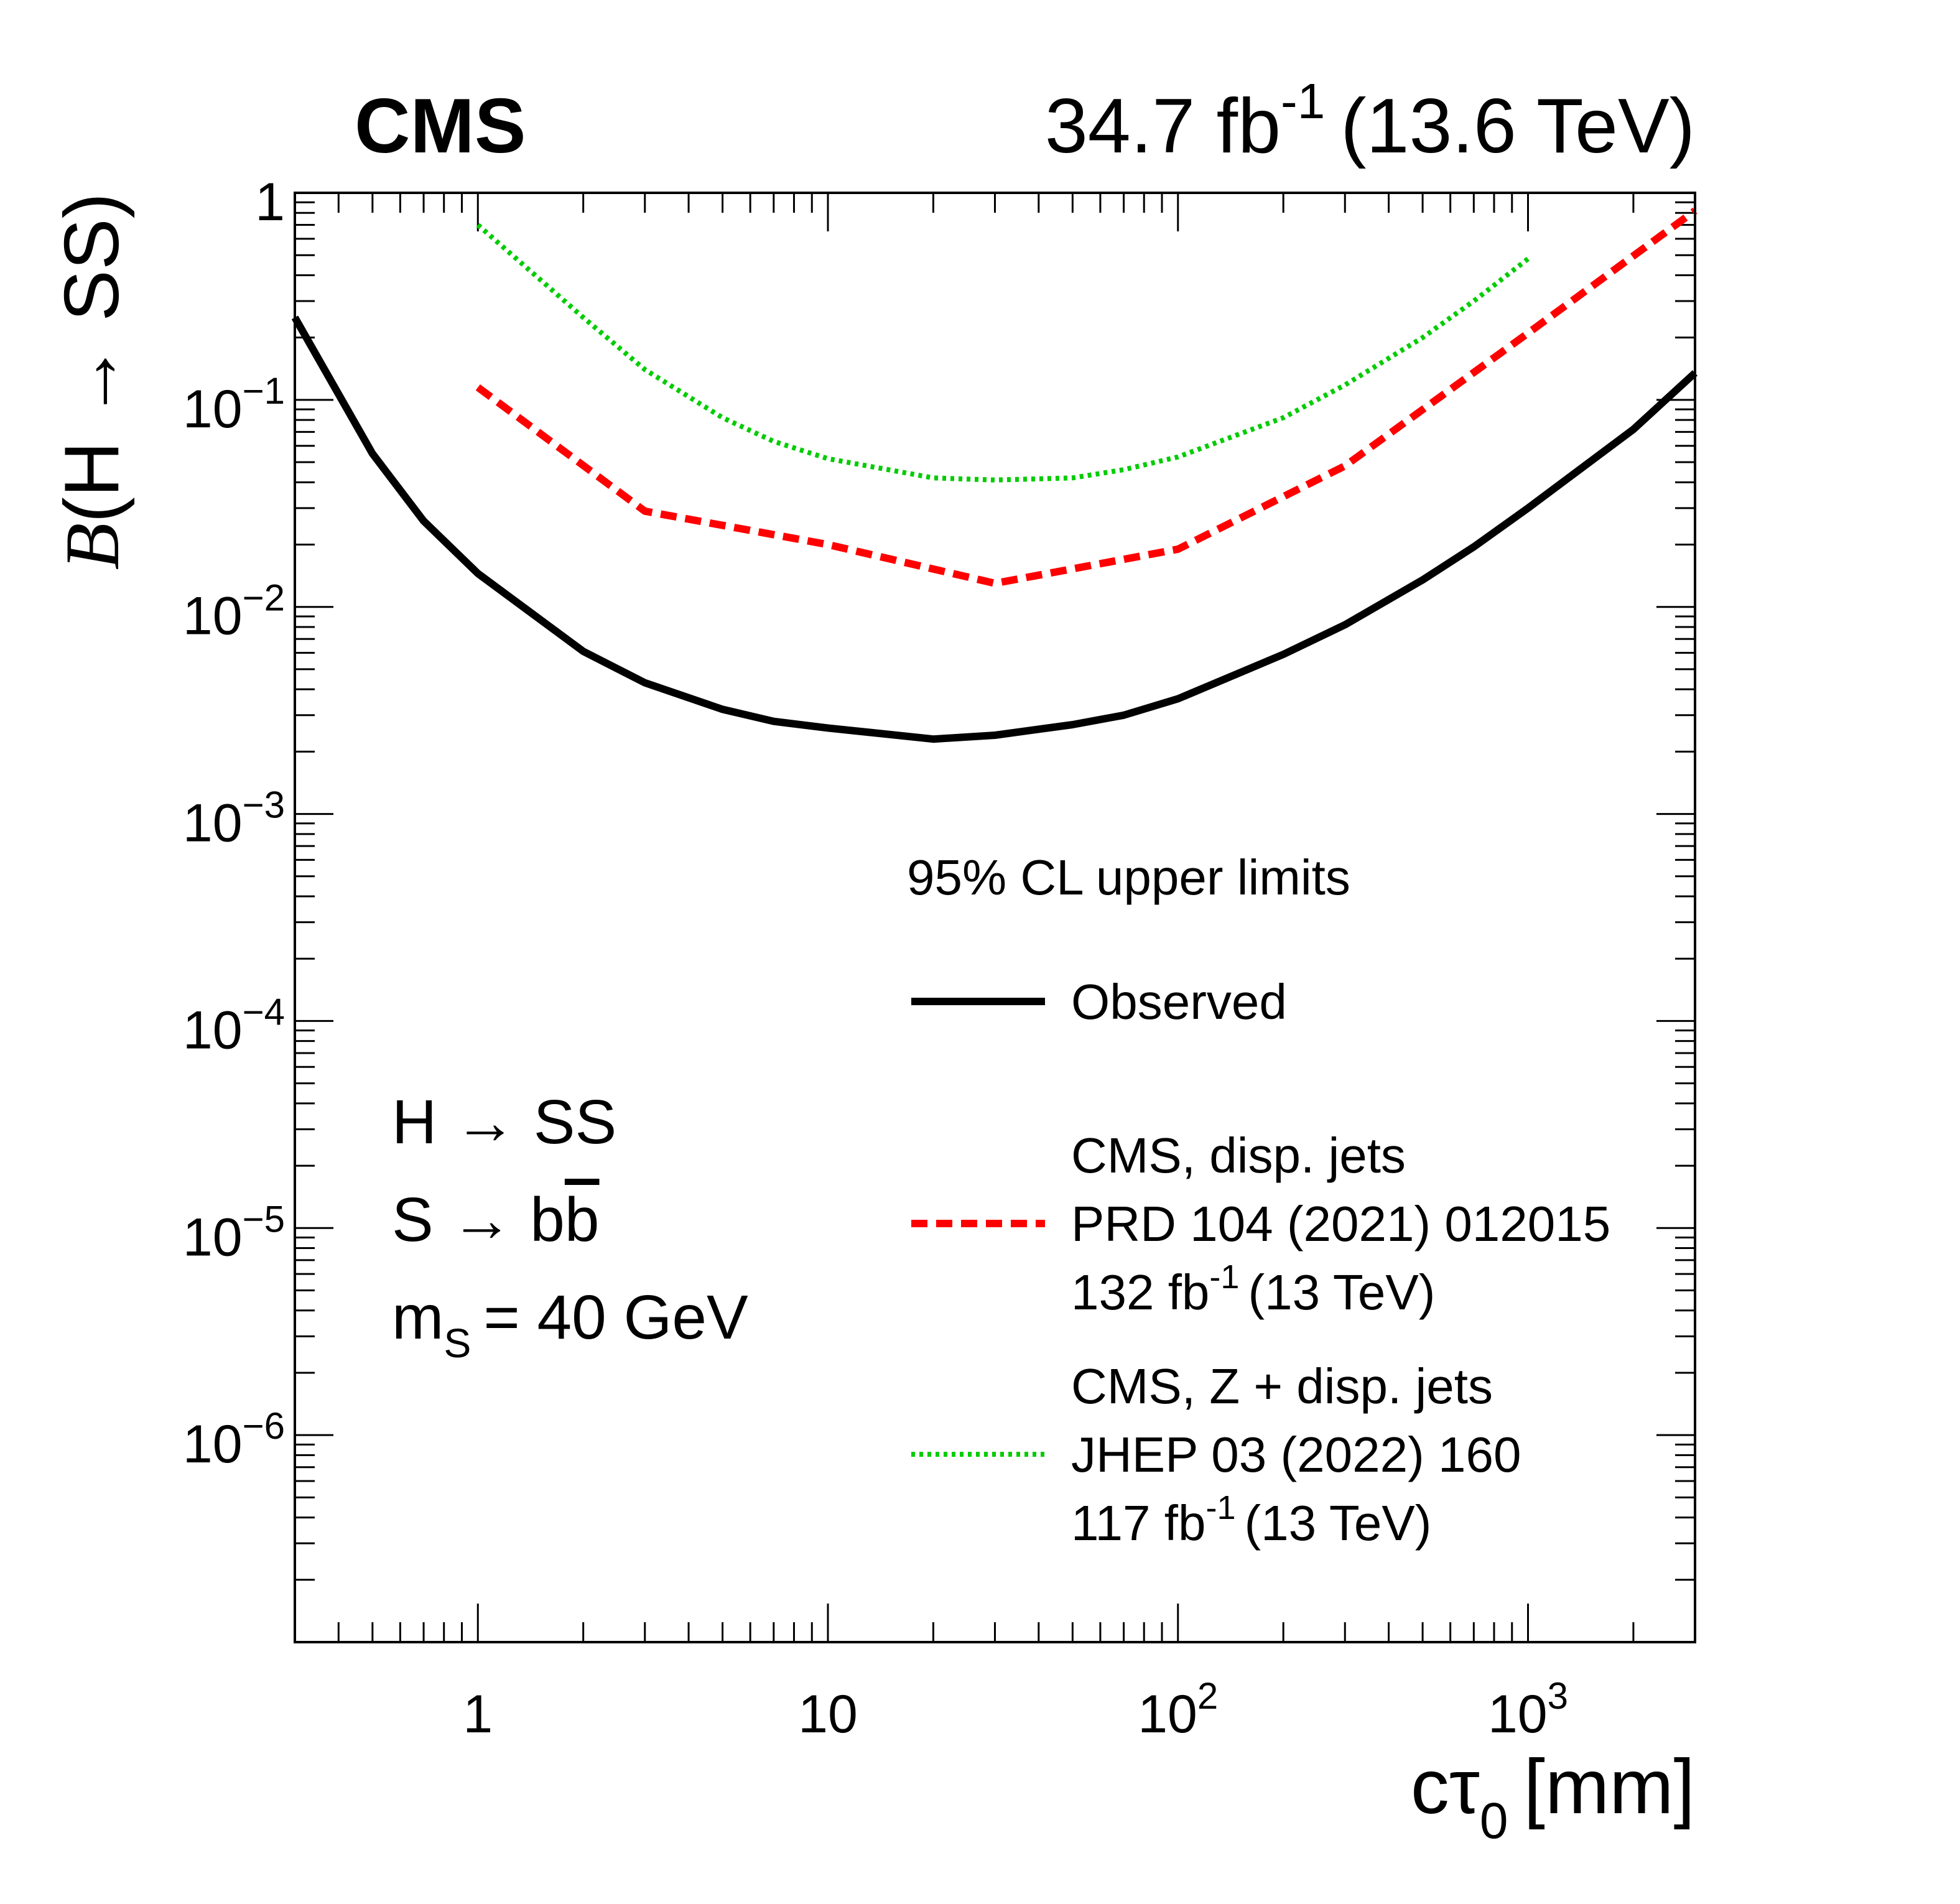 Image resolution: width=1960 pixels, height=1904 pixels. I want to click on x-tick-label: 10², so click(1178, 1709).